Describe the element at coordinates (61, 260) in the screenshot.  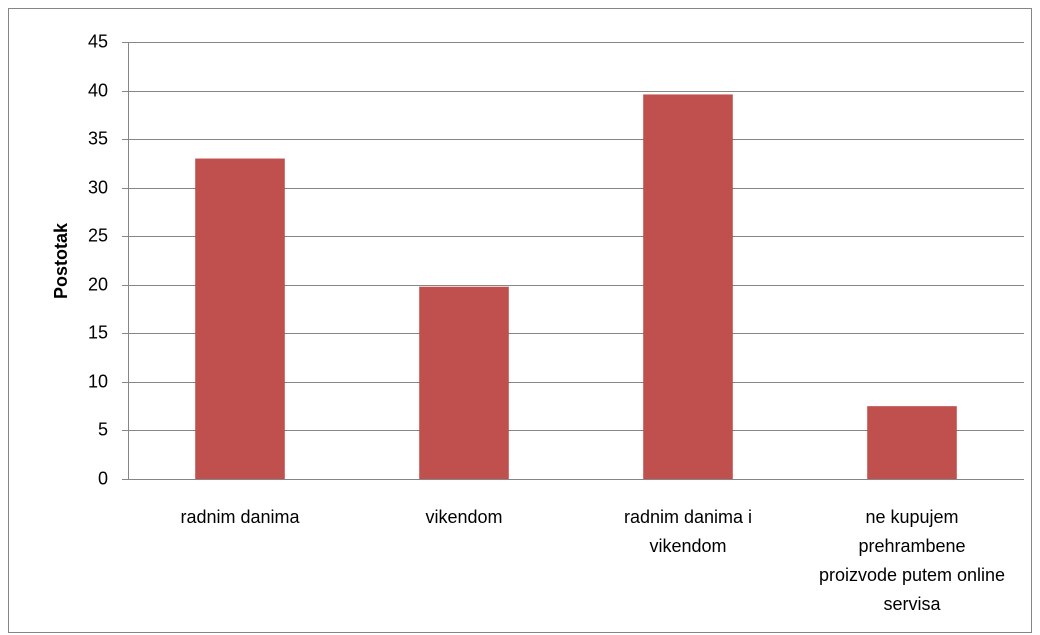
I see `y-axis-label: Postotak` at that location.